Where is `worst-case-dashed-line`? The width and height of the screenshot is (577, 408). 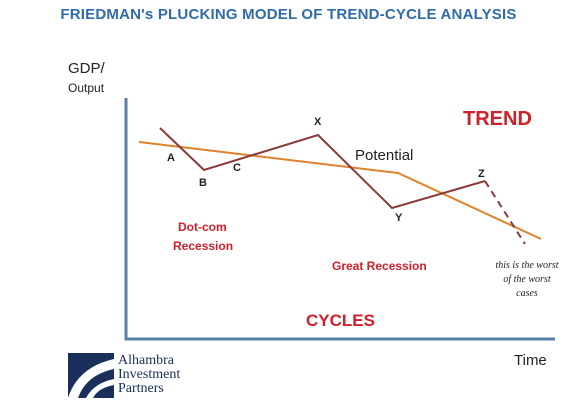 worst-case-dashed-line is located at coordinates (505, 212).